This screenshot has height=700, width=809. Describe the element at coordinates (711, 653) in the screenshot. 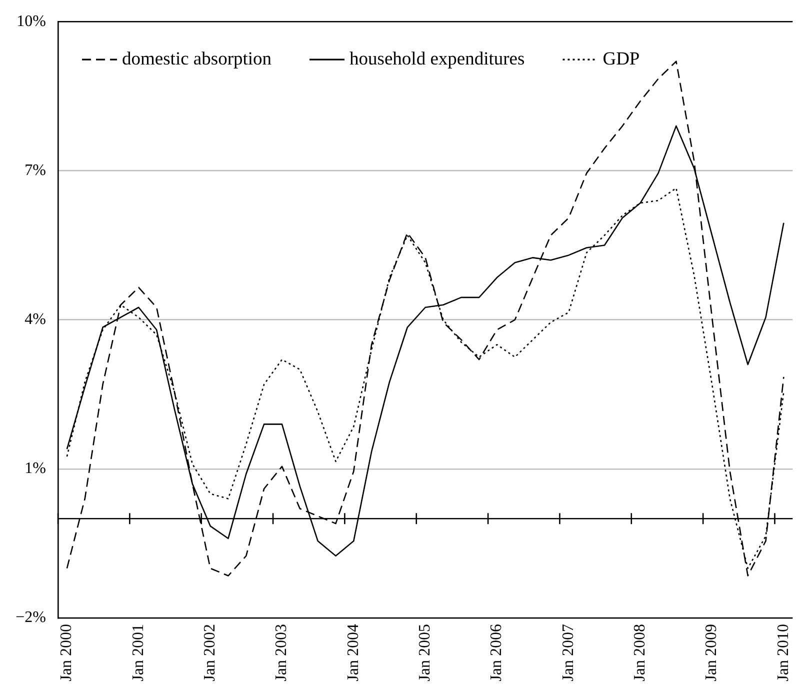

I see `x-tick-label: Jan 2009` at that location.